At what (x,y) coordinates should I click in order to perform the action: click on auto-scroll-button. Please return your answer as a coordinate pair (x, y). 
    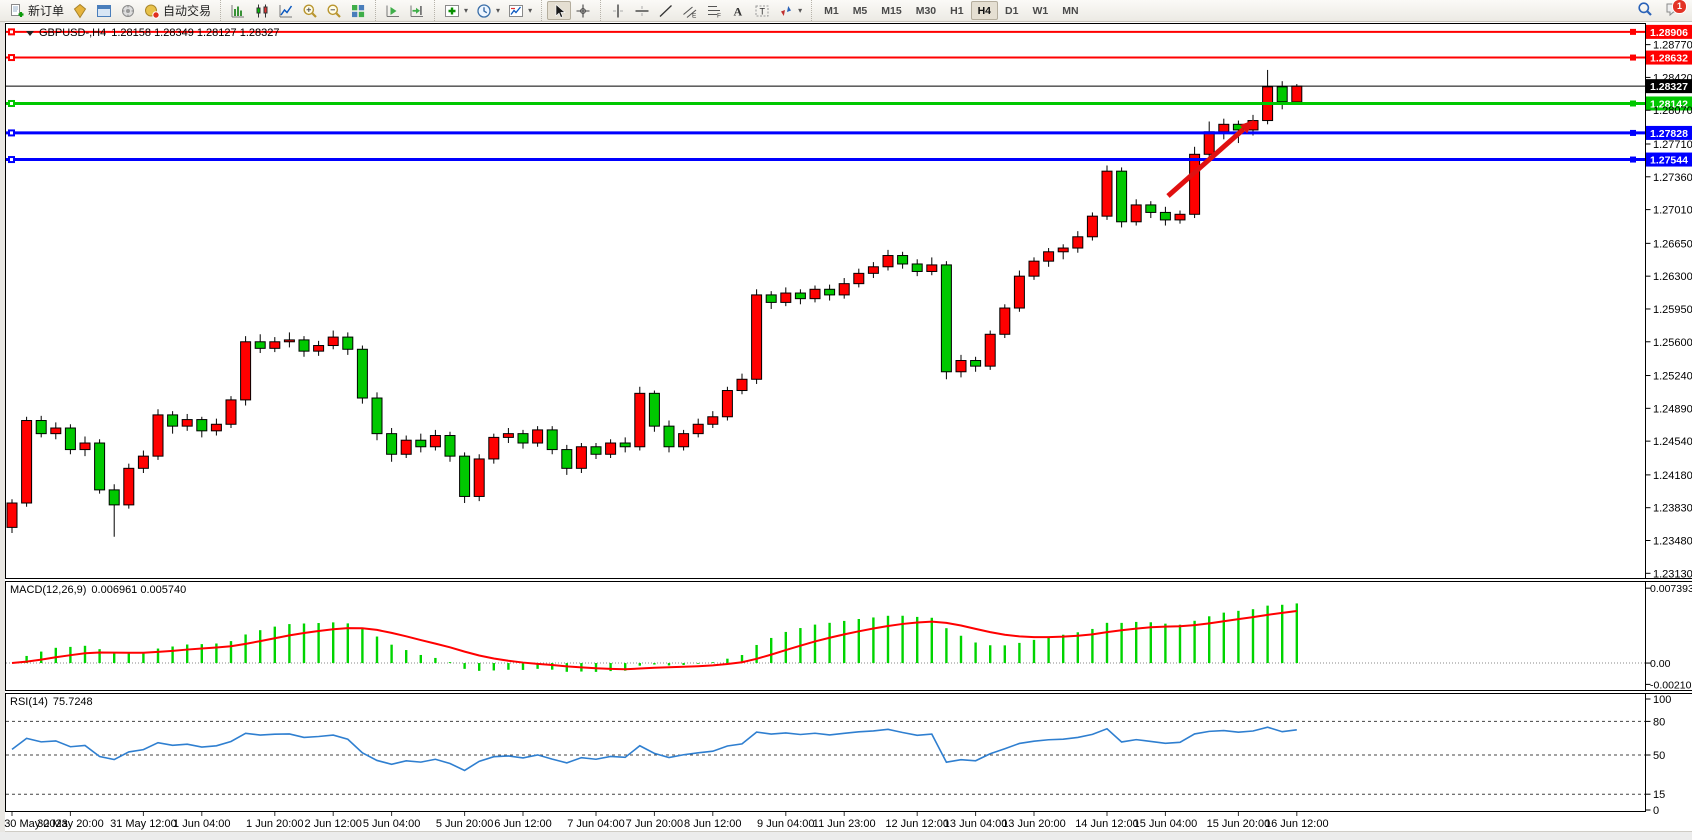
    Looking at the image, I should click on (393, 10).